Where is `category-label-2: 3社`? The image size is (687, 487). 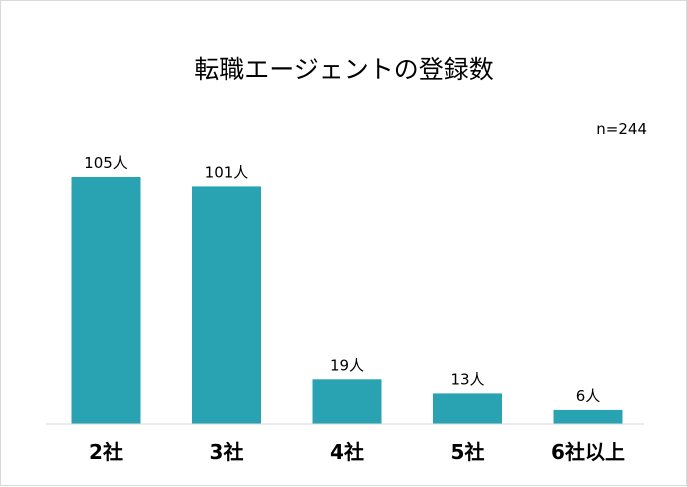 category-label-2: 3社 is located at coordinates (227, 452).